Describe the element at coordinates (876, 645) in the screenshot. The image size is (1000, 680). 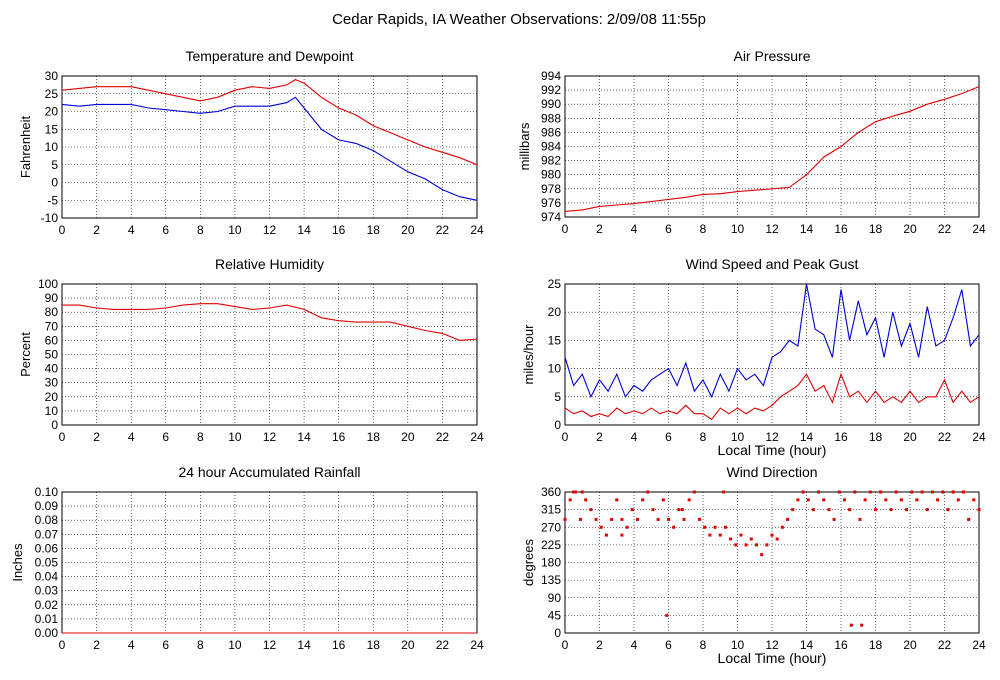
I see `x-tick-label: 18` at that location.